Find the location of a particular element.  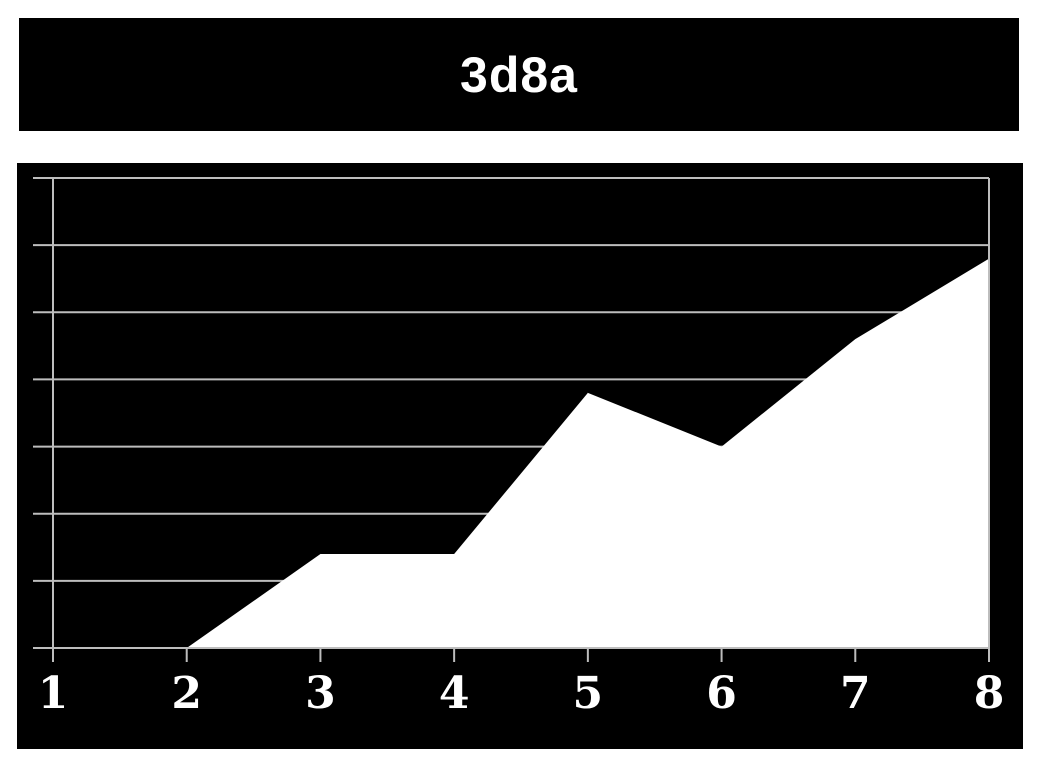

x-tick-label-8: 8 is located at coordinates (989, 693).